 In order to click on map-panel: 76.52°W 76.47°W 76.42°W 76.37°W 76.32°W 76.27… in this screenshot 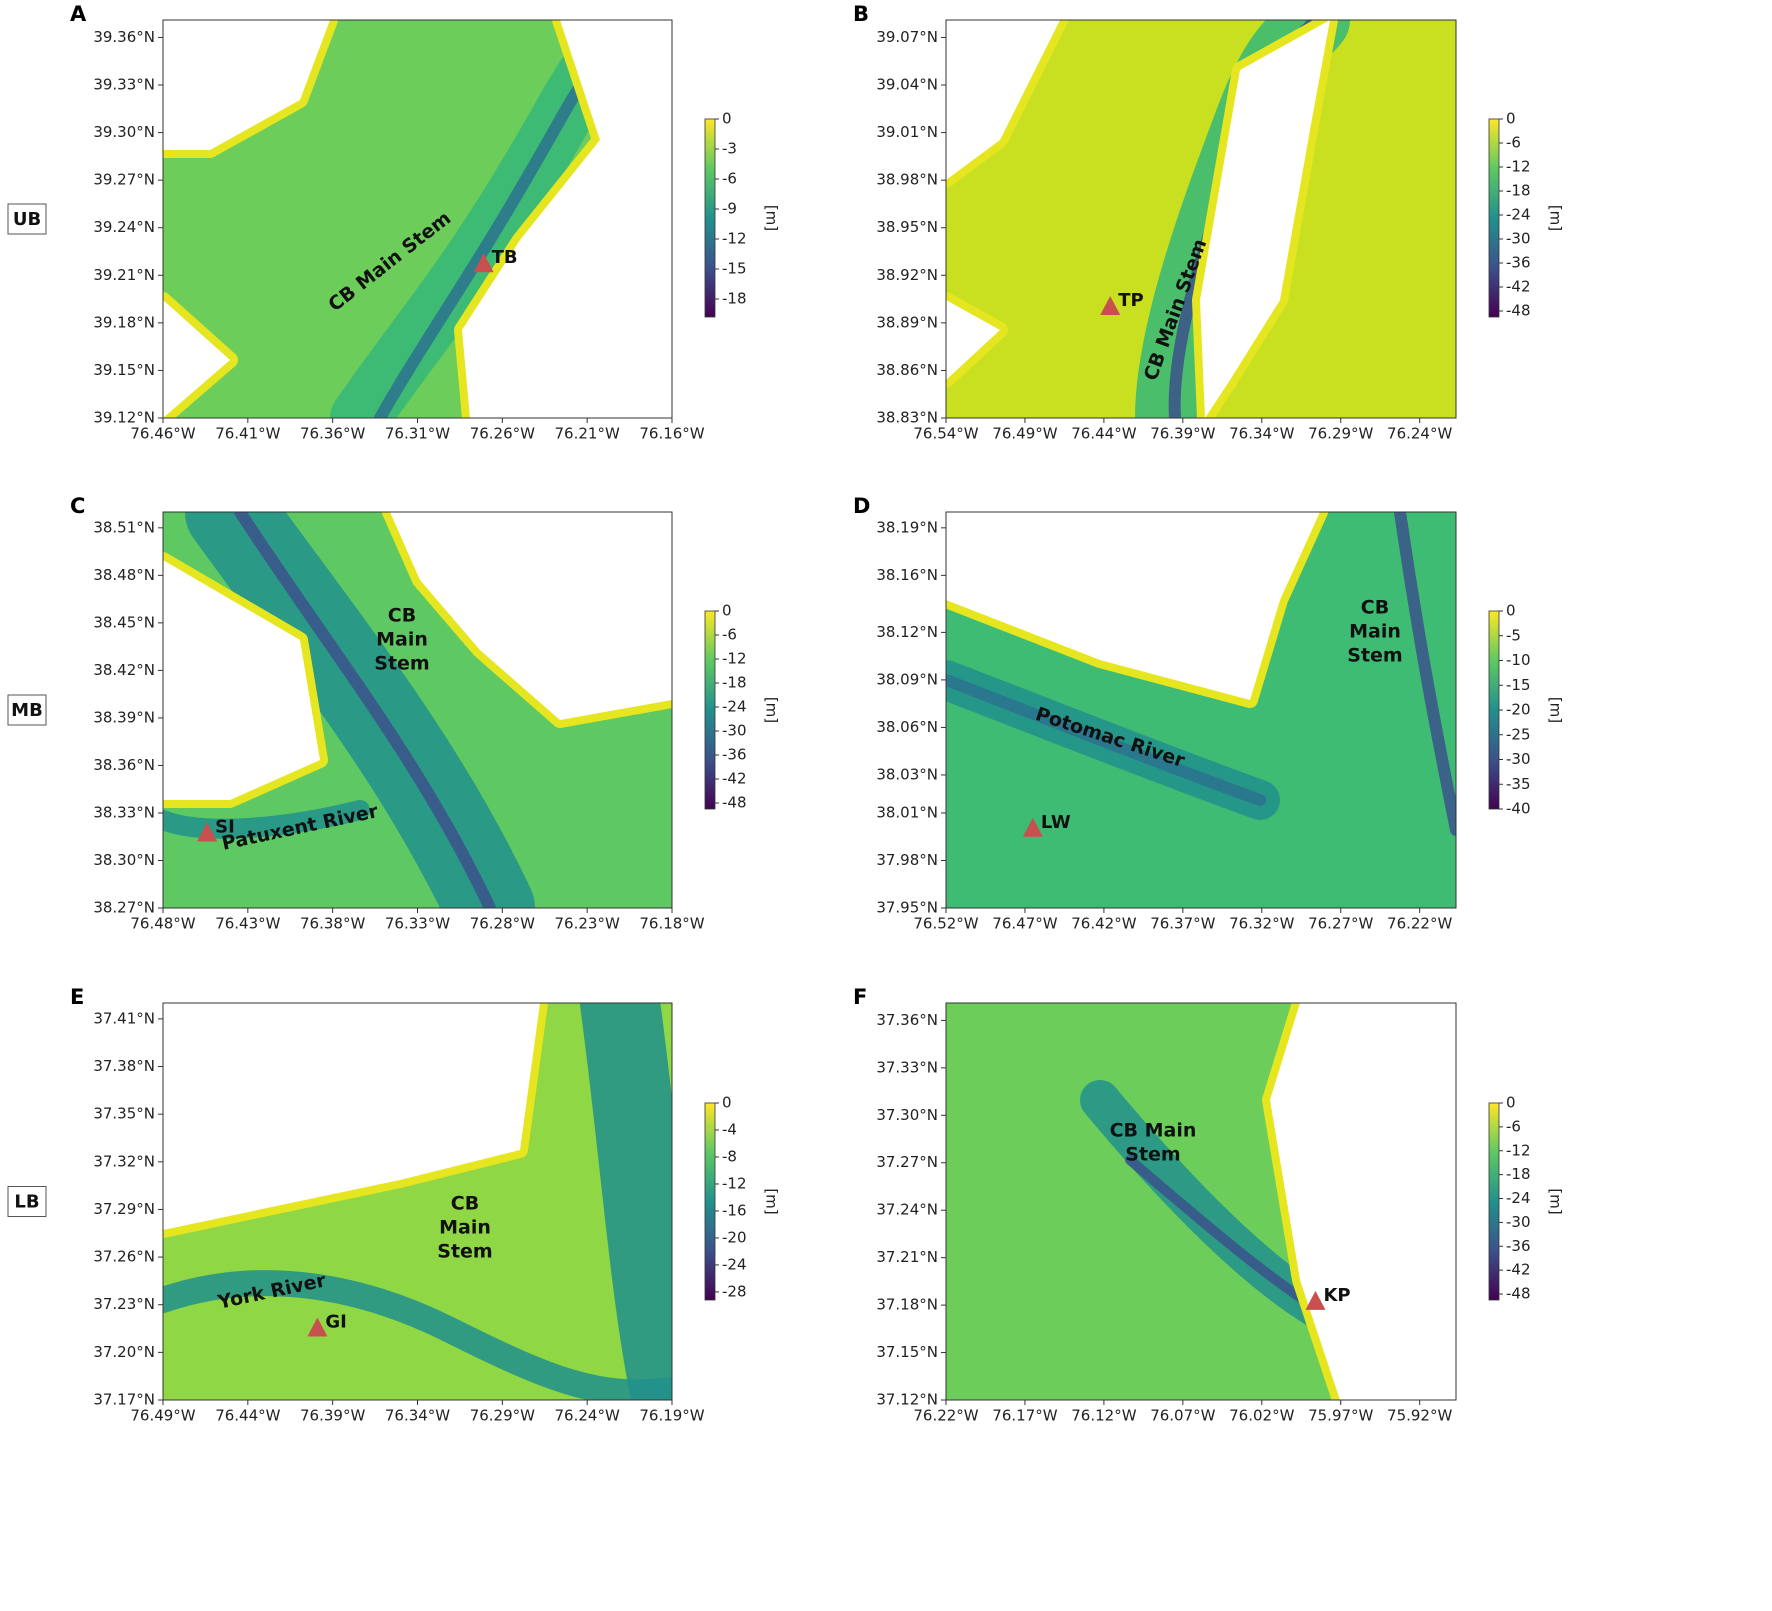, I will do `click(1209, 713)`.